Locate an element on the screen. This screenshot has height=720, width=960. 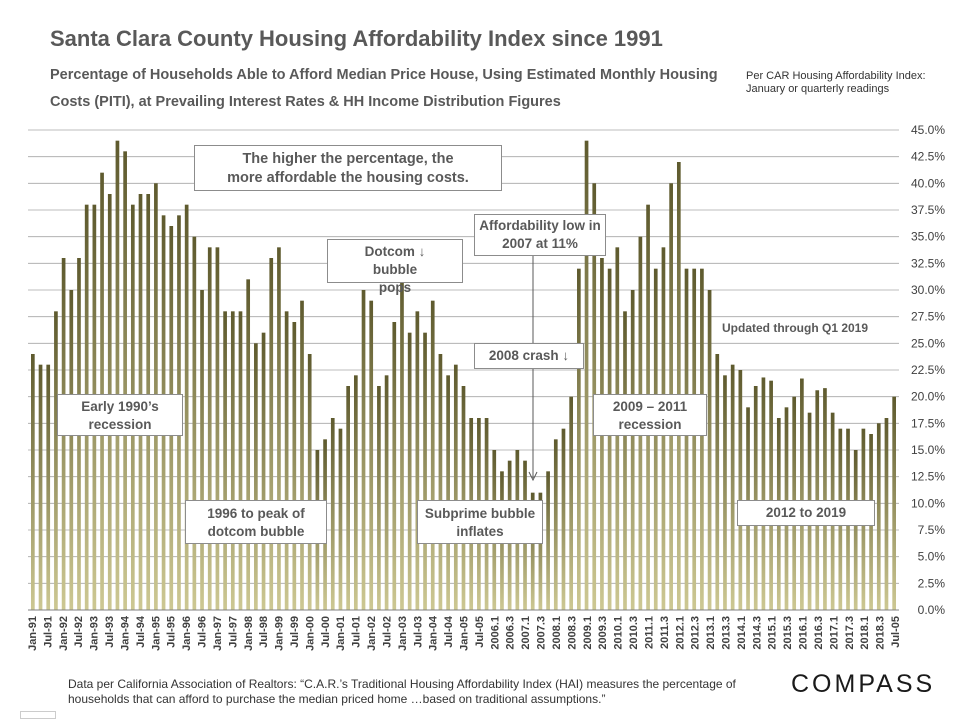
x-tick-label: 2006.3 is located at coordinates (511, 633).